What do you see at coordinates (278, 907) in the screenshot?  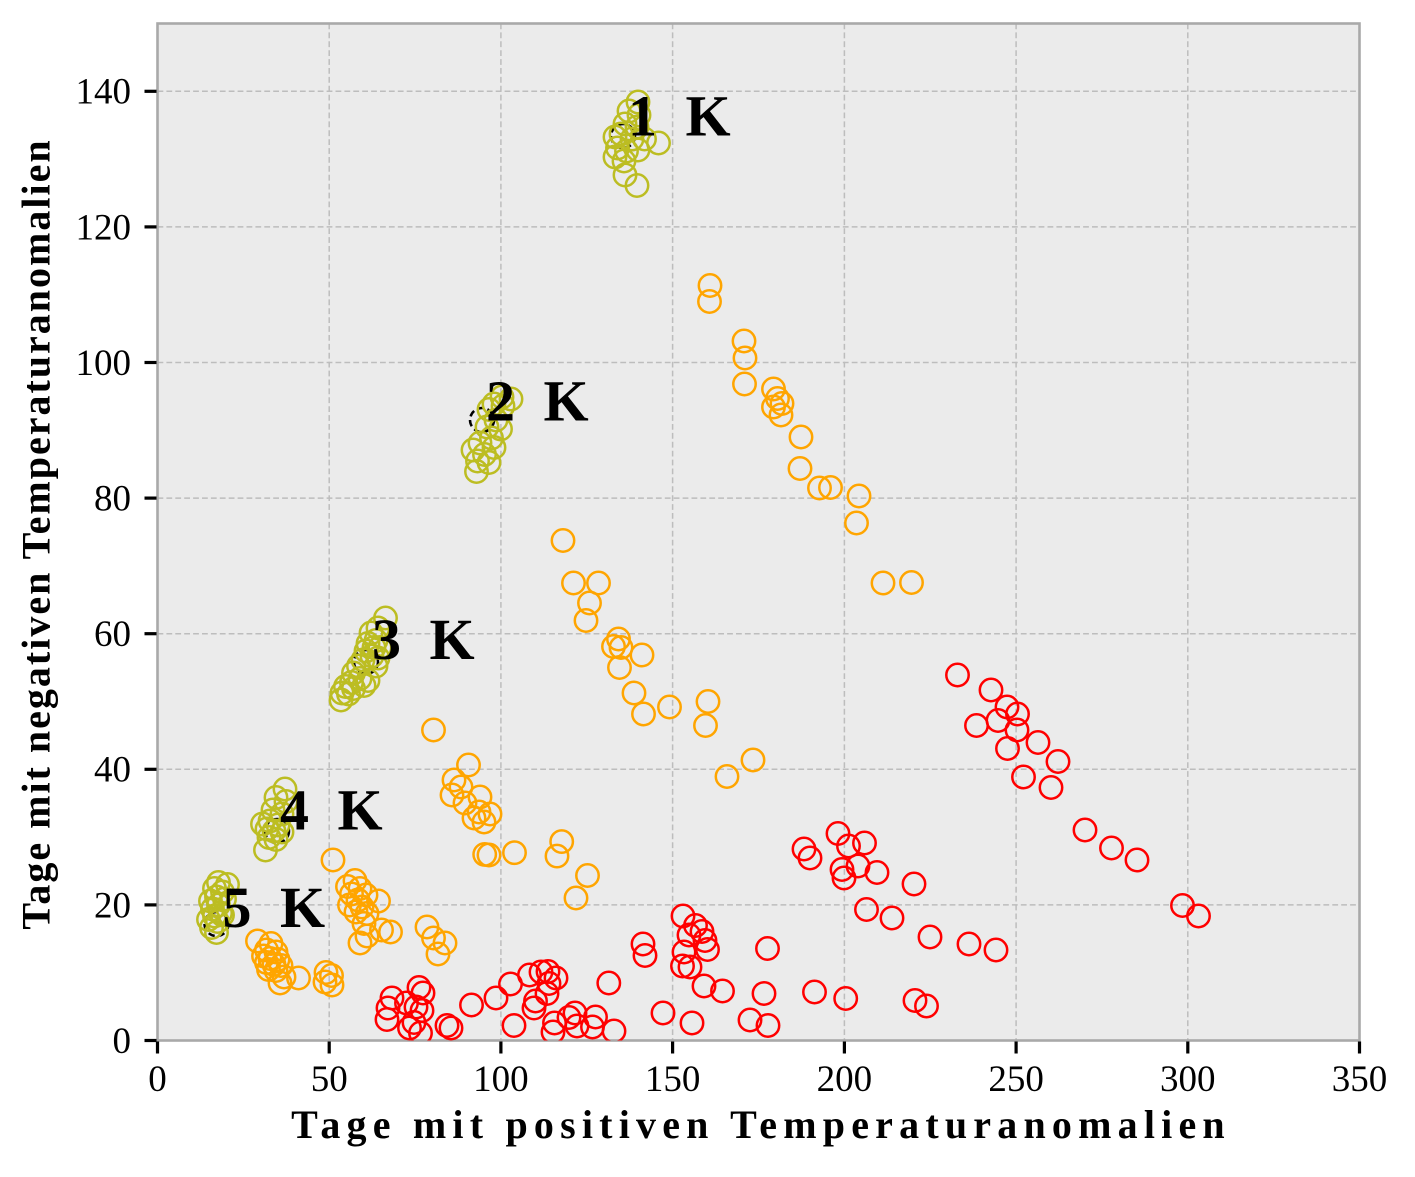 I see `svg-text: 5 K` at bounding box center [278, 907].